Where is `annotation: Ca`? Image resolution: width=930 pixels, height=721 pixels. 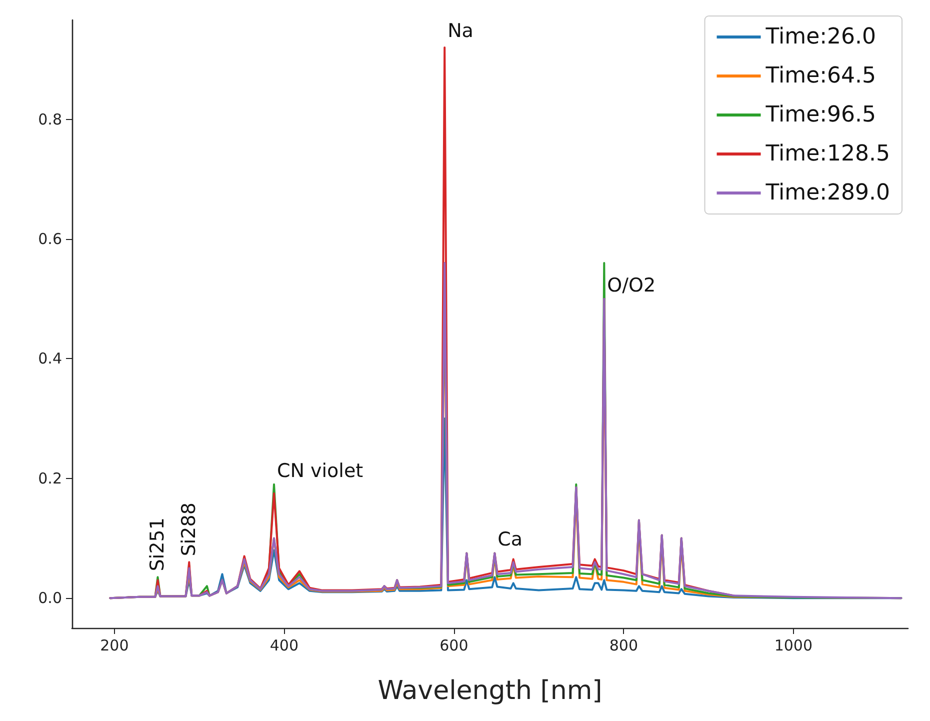
annotation: Ca is located at coordinates (510, 539).